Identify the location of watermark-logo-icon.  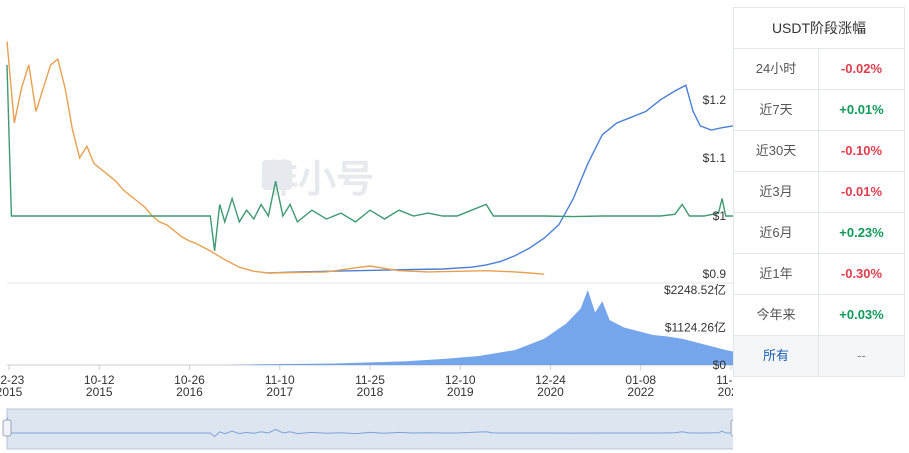
(277, 175).